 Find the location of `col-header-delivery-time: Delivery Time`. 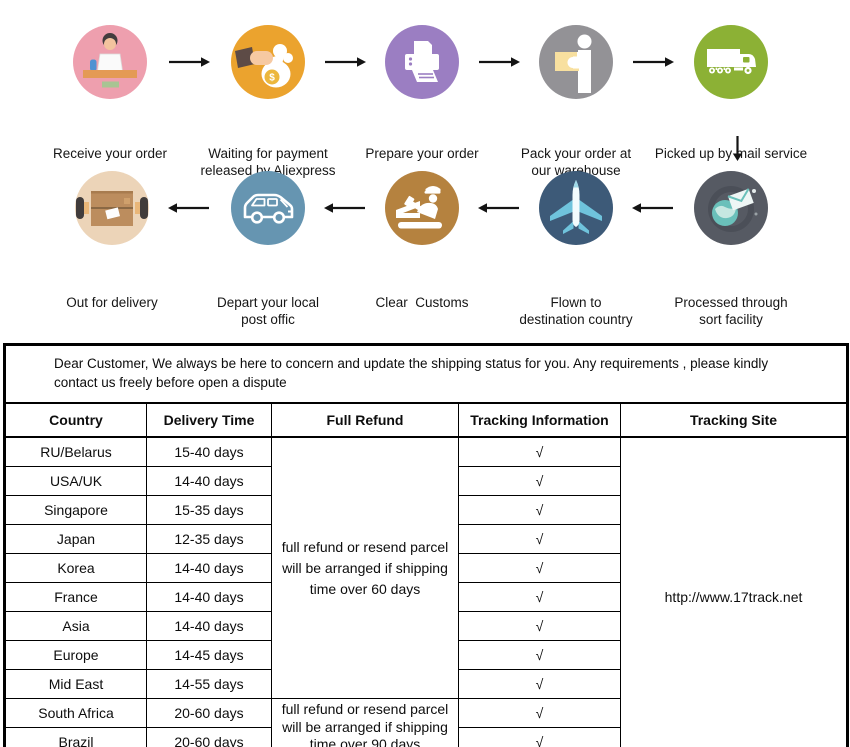

col-header-delivery-time: Delivery Time is located at coordinates (209, 420).